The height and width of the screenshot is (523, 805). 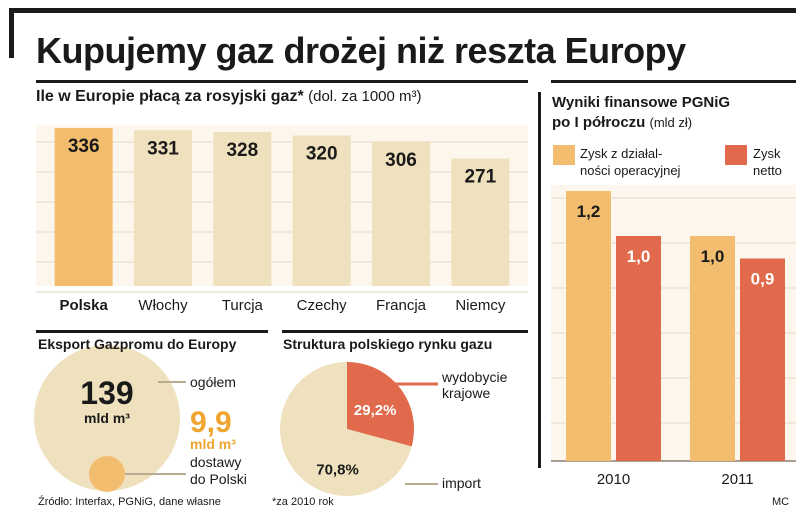 What do you see at coordinates (461, 483) in the screenshot?
I see `structure-label-import: import` at bounding box center [461, 483].